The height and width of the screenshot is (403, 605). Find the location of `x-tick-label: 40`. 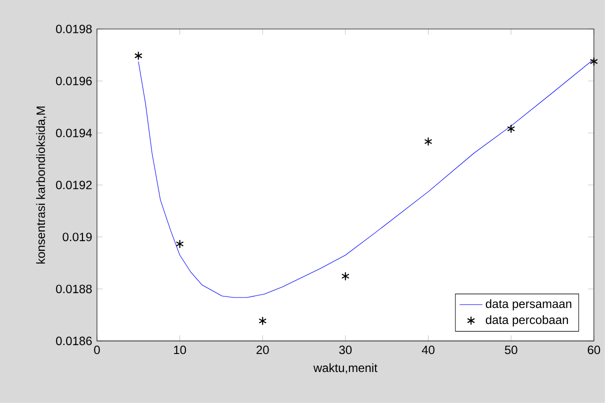

x-tick-label: 40 is located at coordinates (428, 350).